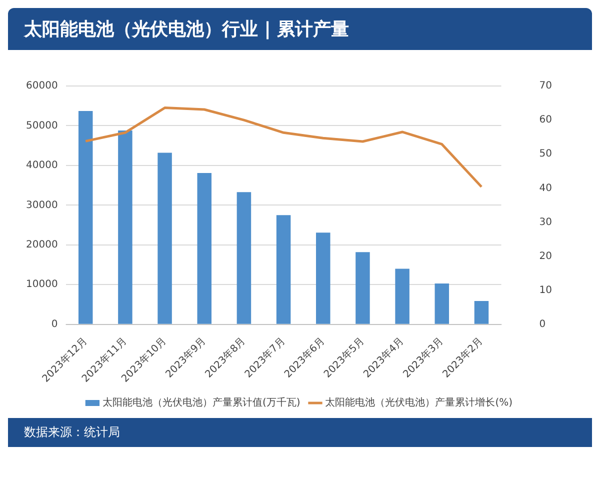 The image size is (600, 480). Describe the element at coordinates (545, 188) in the screenshot. I see `y2-tick-label: 40` at that location.